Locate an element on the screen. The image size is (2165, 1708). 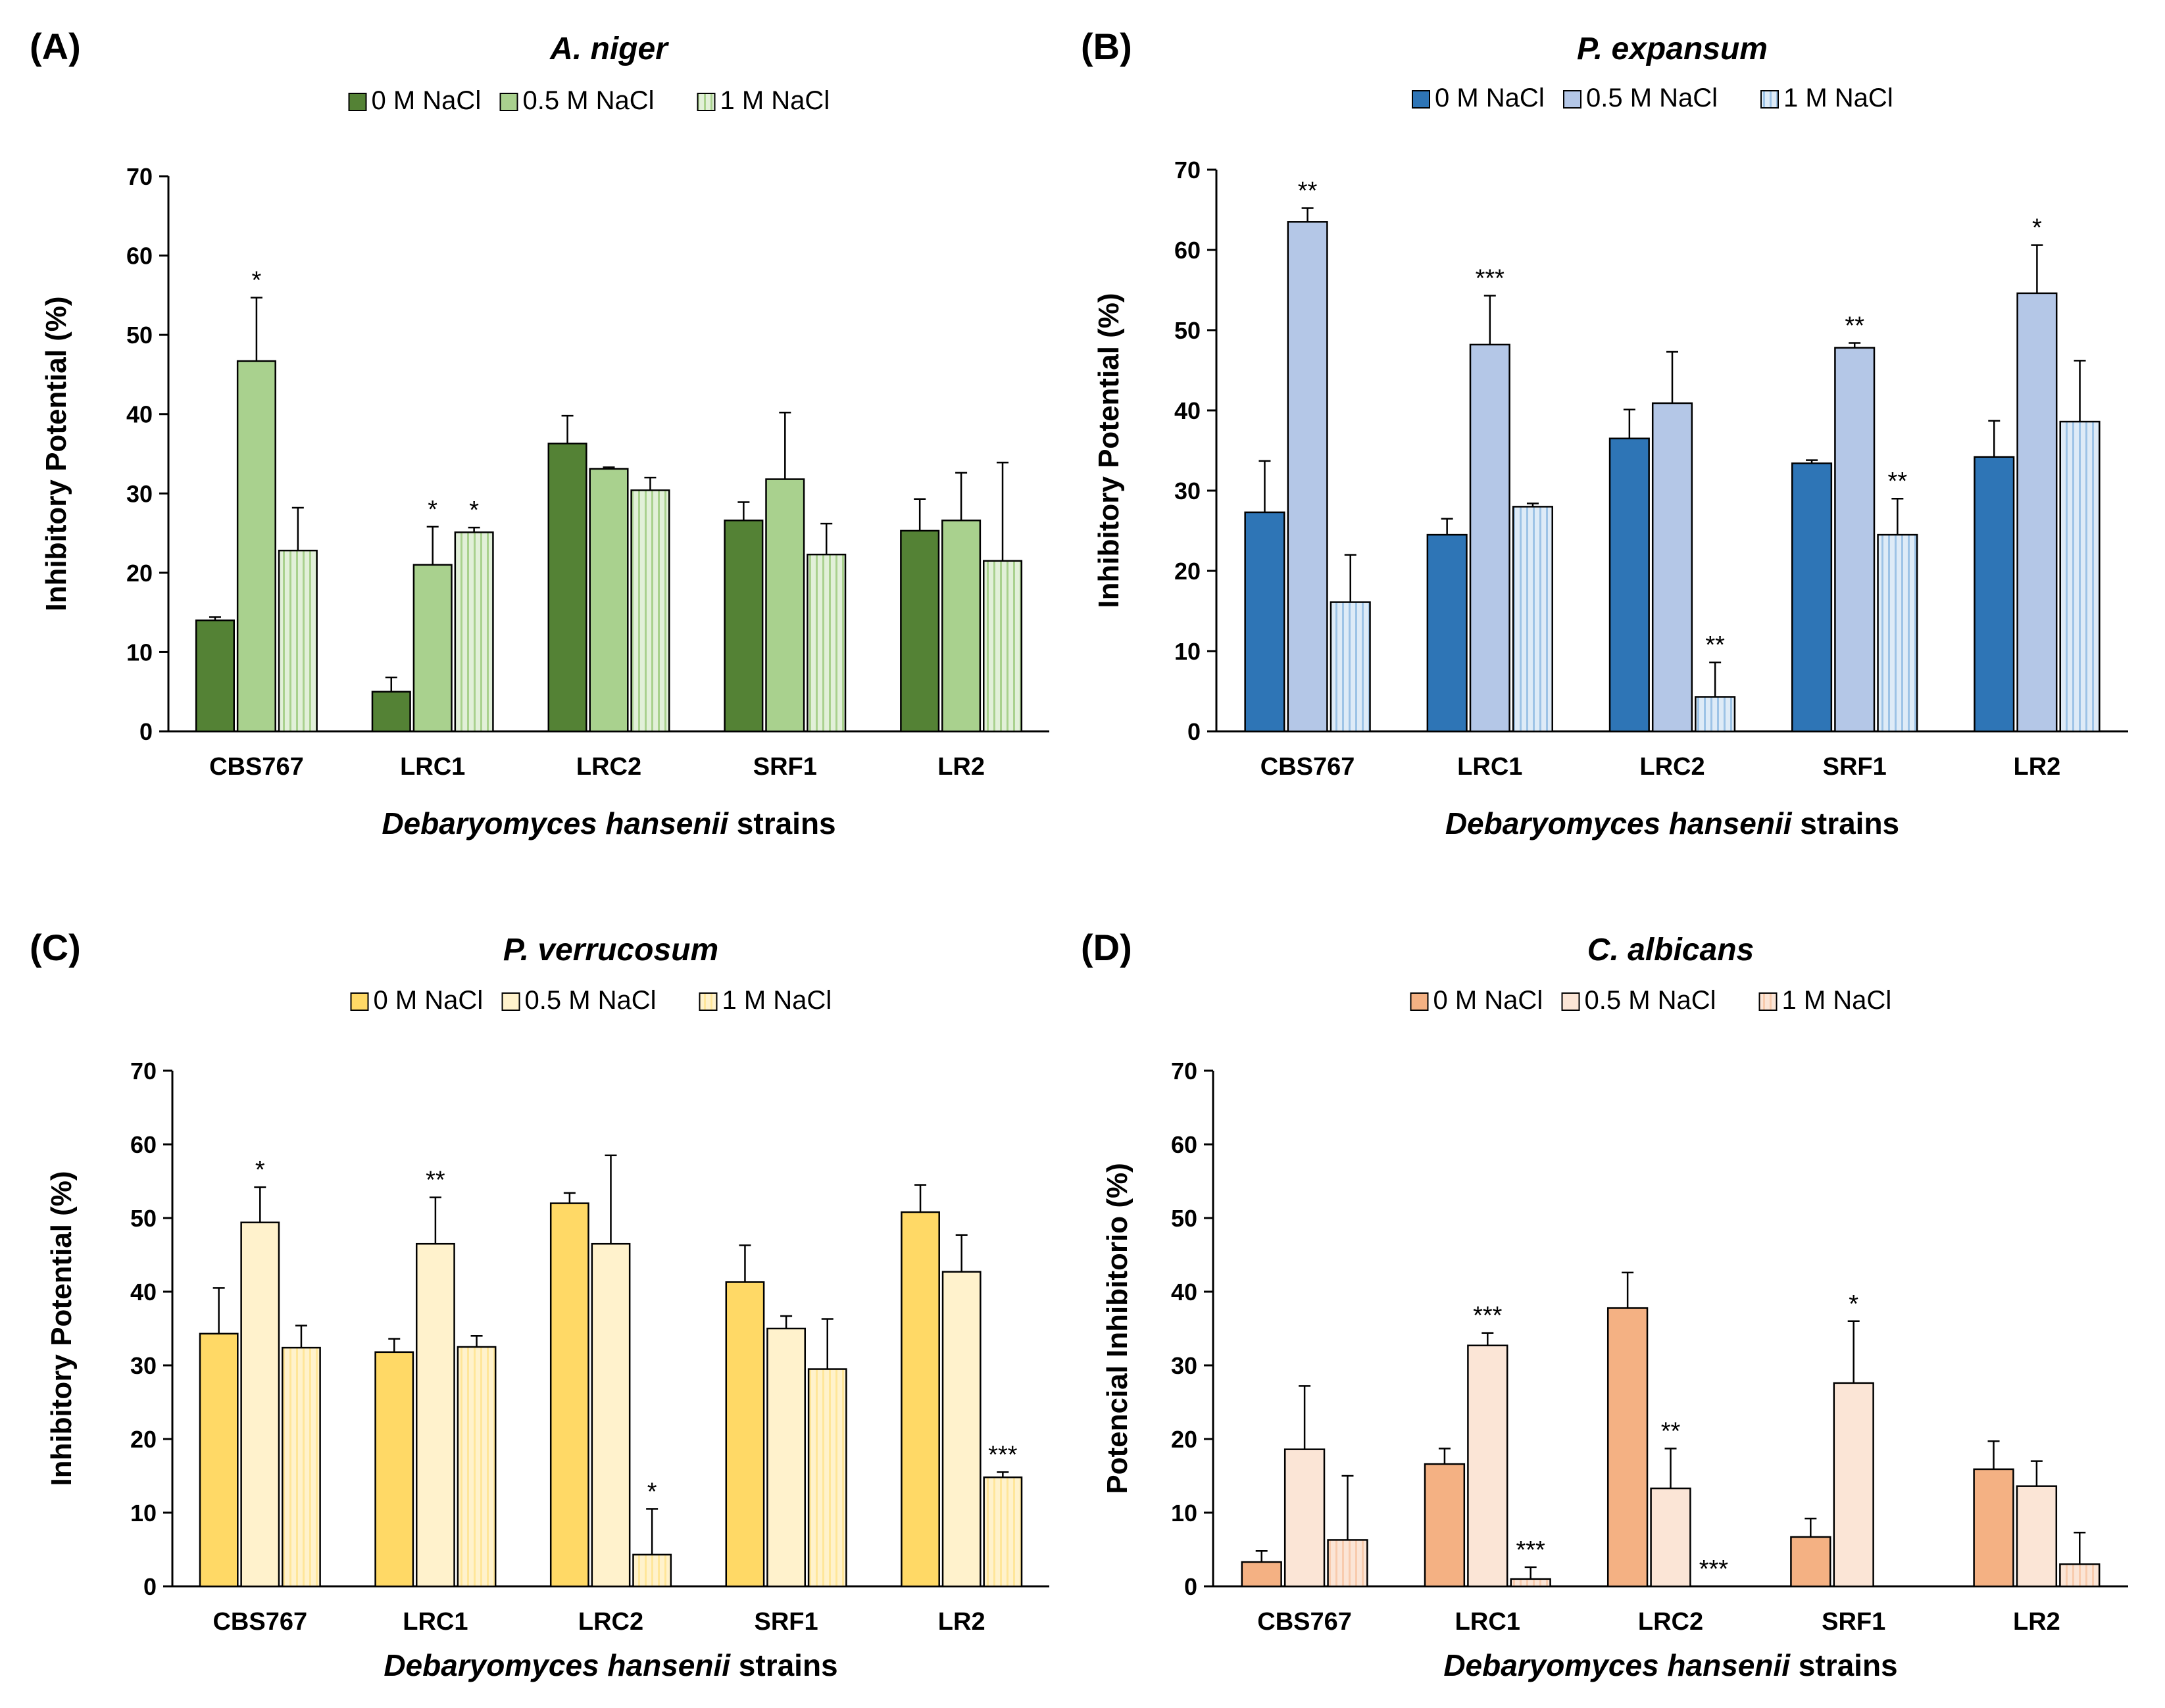
chart-title: A. niger is located at coordinates (609, 49).